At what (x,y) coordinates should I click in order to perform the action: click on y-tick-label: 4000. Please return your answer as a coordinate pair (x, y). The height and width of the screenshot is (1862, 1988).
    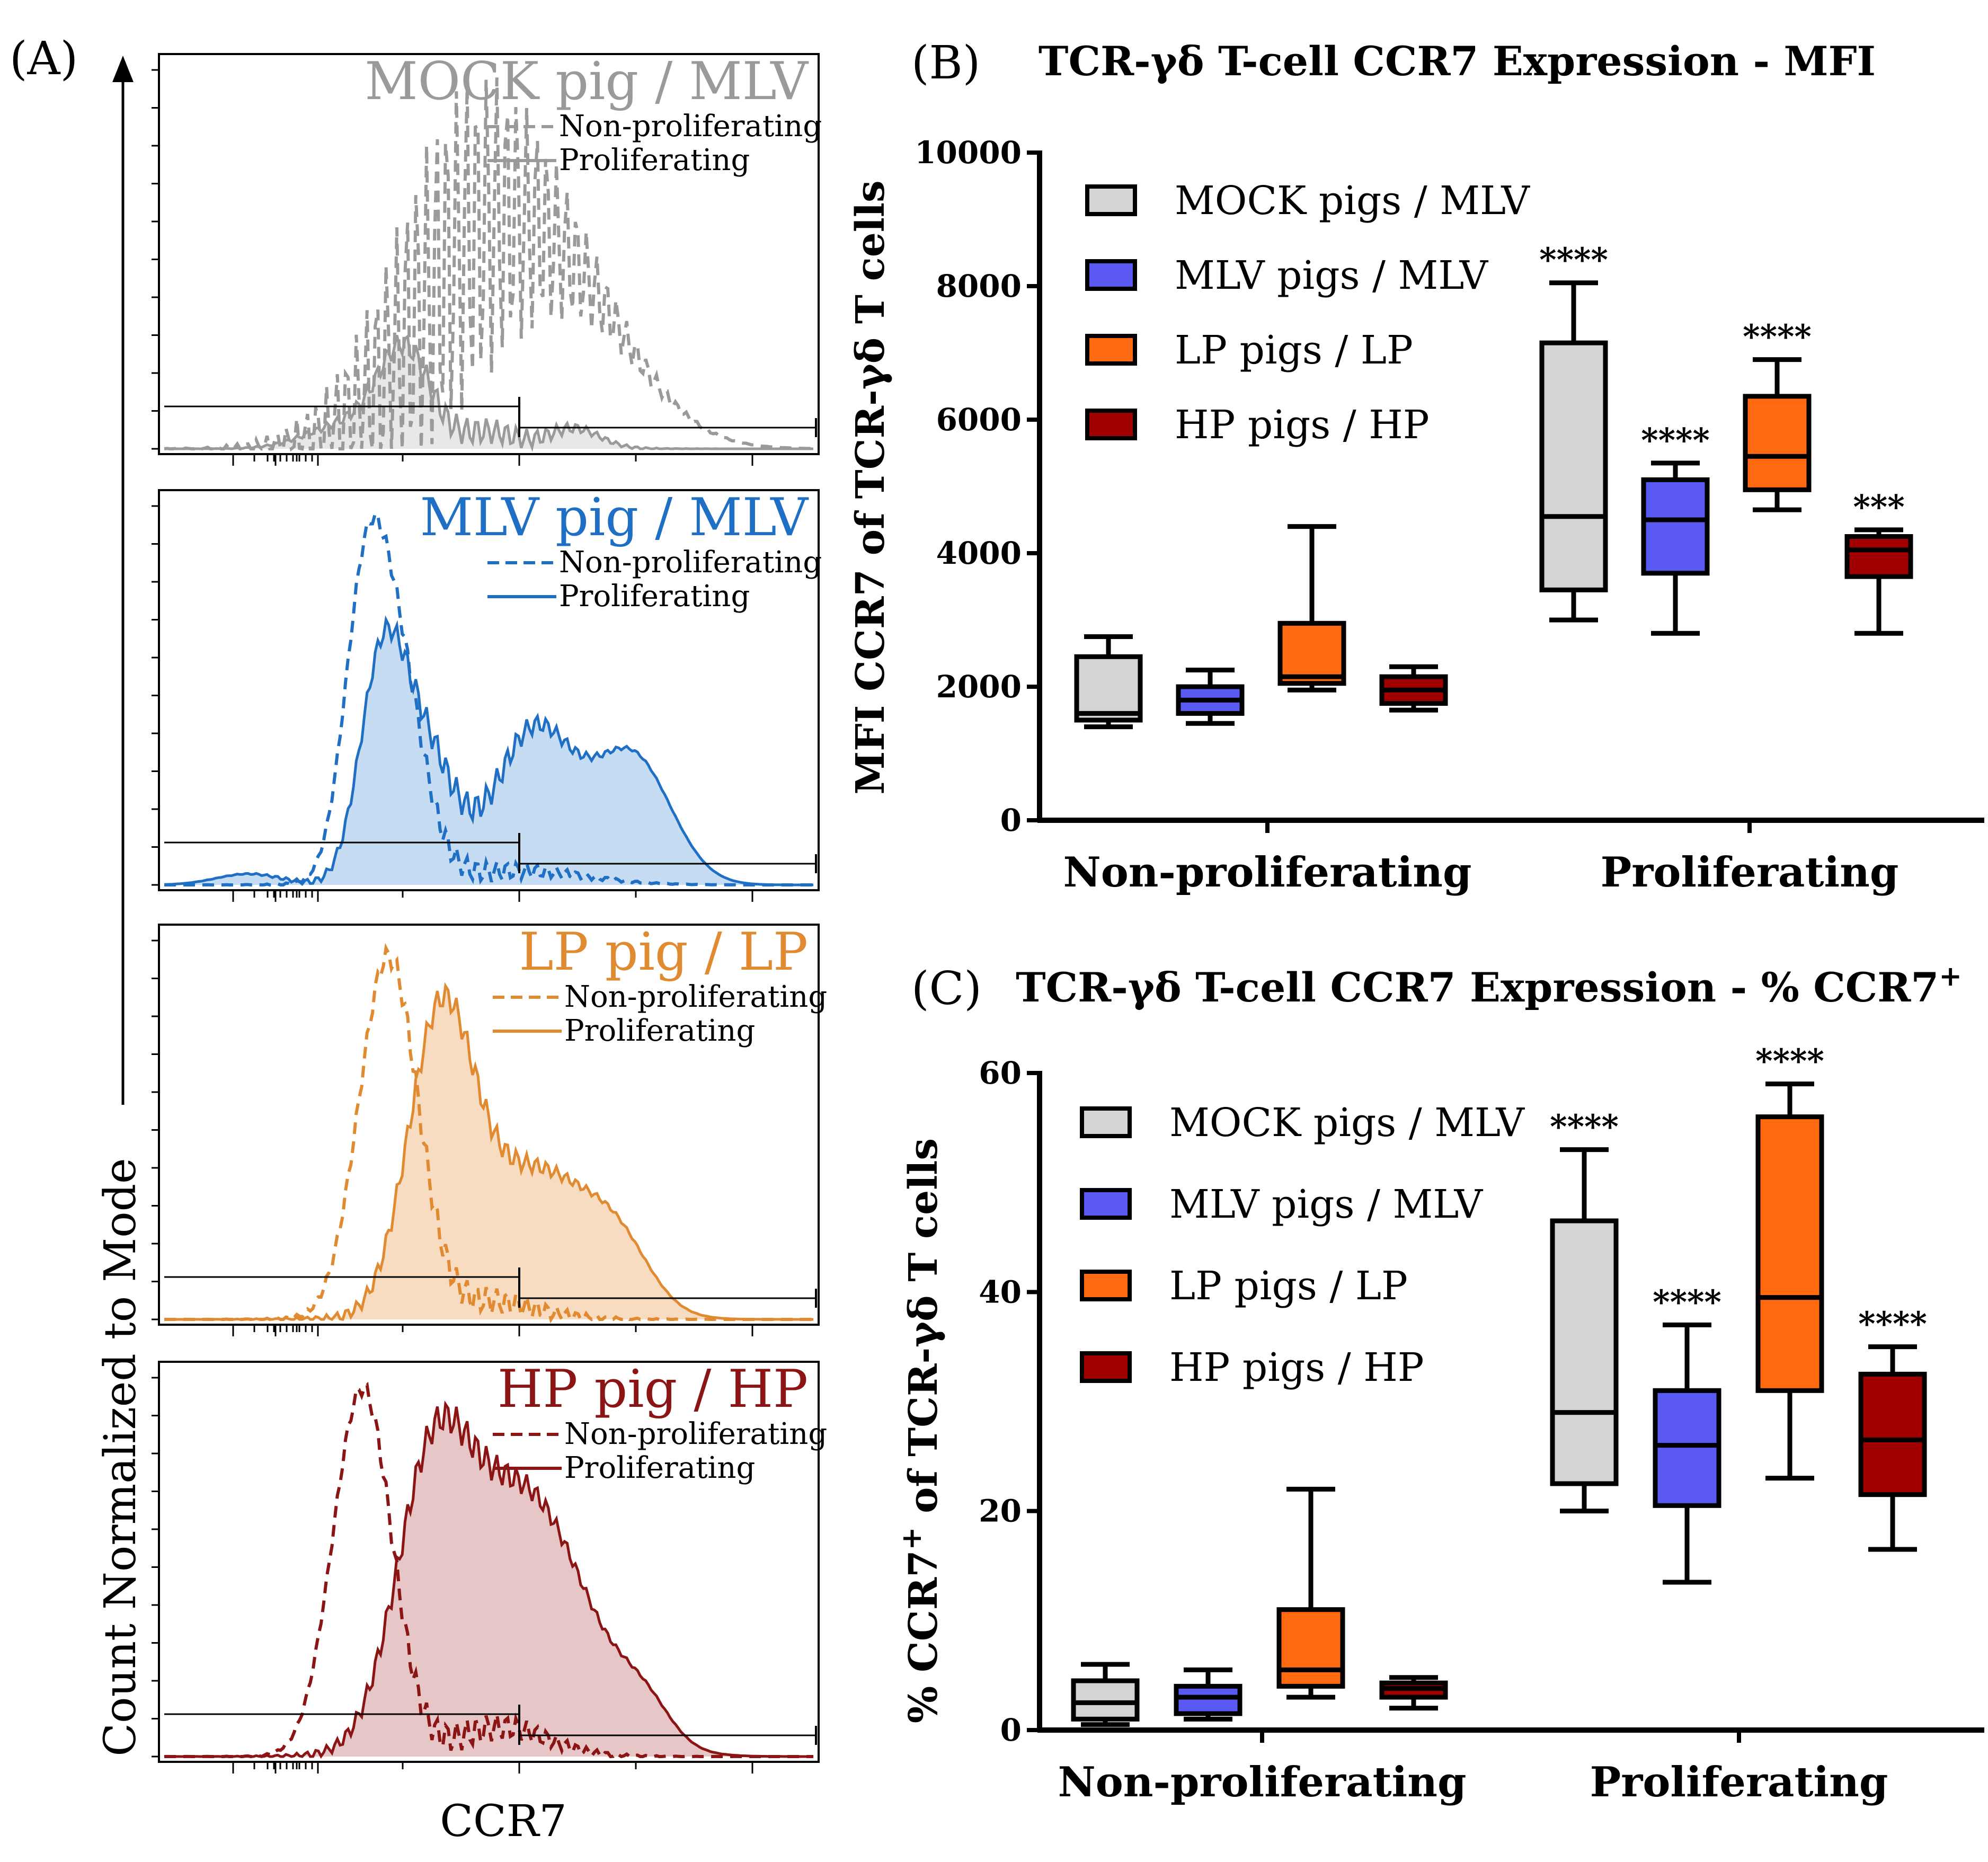
    Looking at the image, I should click on (979, 553).